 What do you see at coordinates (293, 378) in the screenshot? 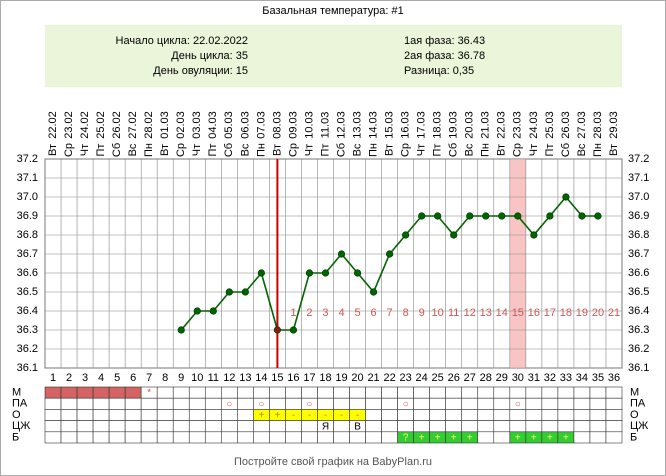
I see `x-tick-label: 16` at bounding box center [293, 378].